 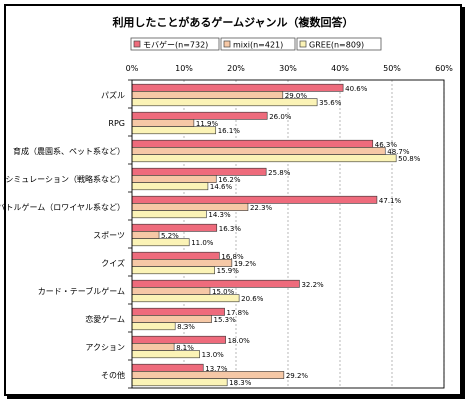 I want to click on chart-title: 利用したことがあるゲームジャンル（複数回答）, so click(x=233, y=22).